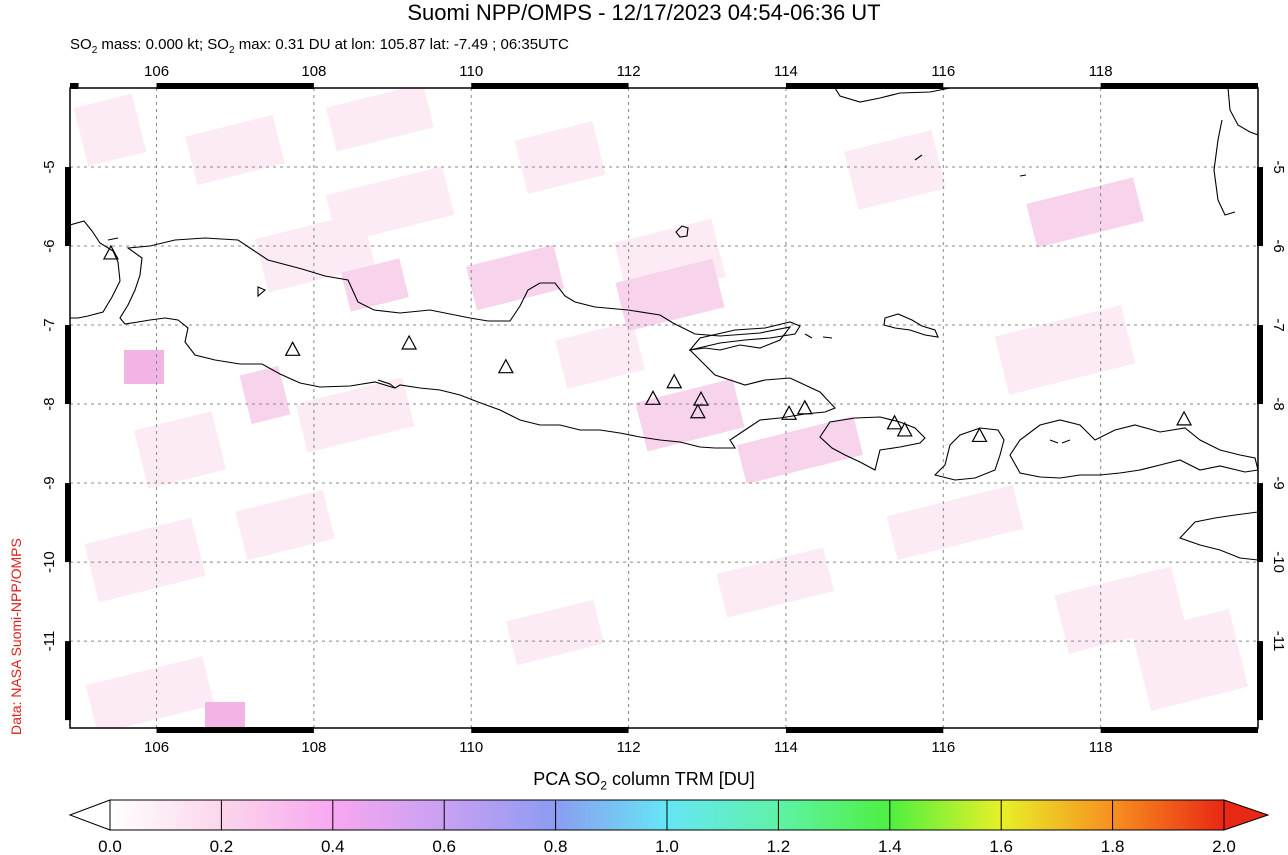  I want to click on lat-tick-right--8: -8, so click(1278, 403).